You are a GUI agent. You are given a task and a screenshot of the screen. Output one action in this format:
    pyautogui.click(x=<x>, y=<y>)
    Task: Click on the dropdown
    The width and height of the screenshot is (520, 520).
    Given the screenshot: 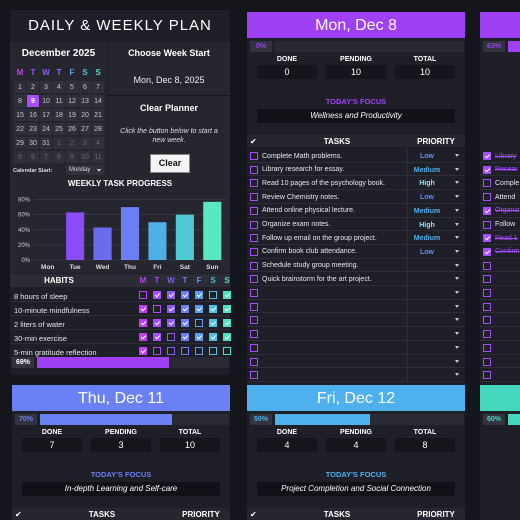 What is the action you would take?
    pyautogui.click(x=85, y=170)
    